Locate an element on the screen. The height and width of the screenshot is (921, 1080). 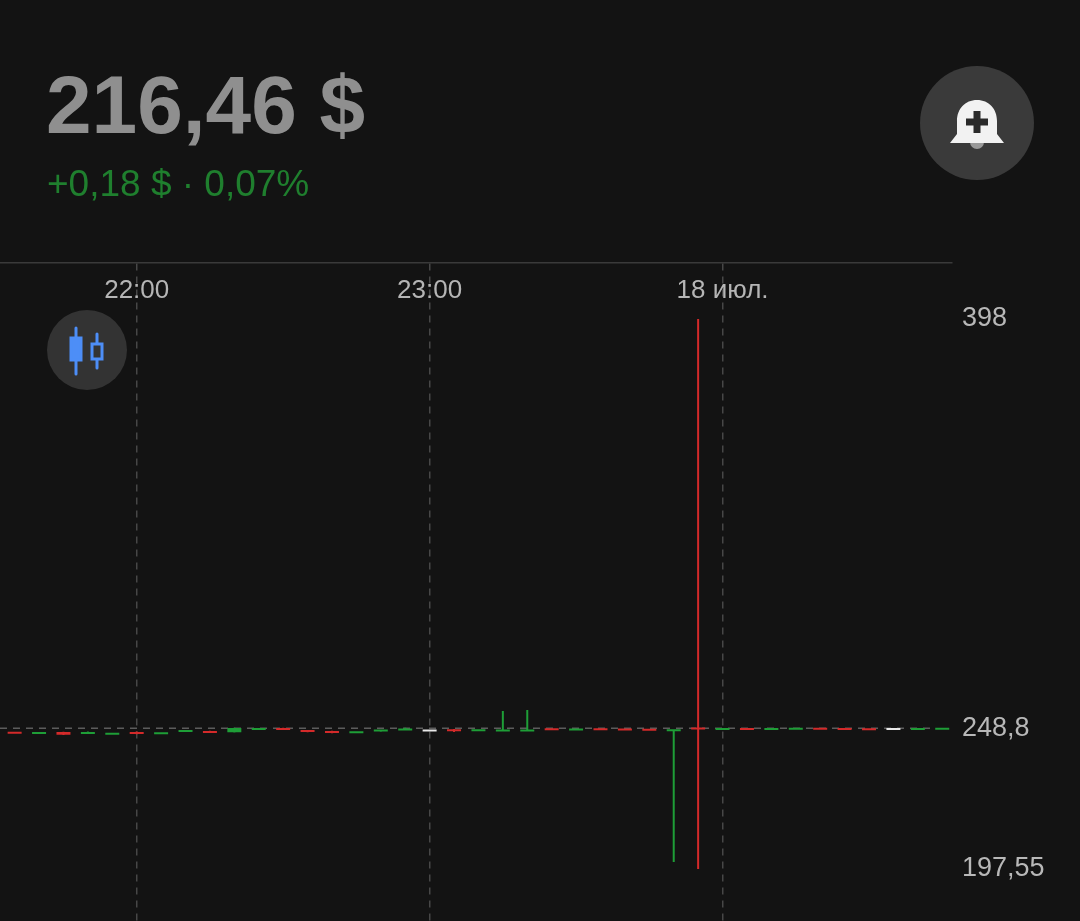
y-tick-label: 398 is located at coordinates (985, 317).